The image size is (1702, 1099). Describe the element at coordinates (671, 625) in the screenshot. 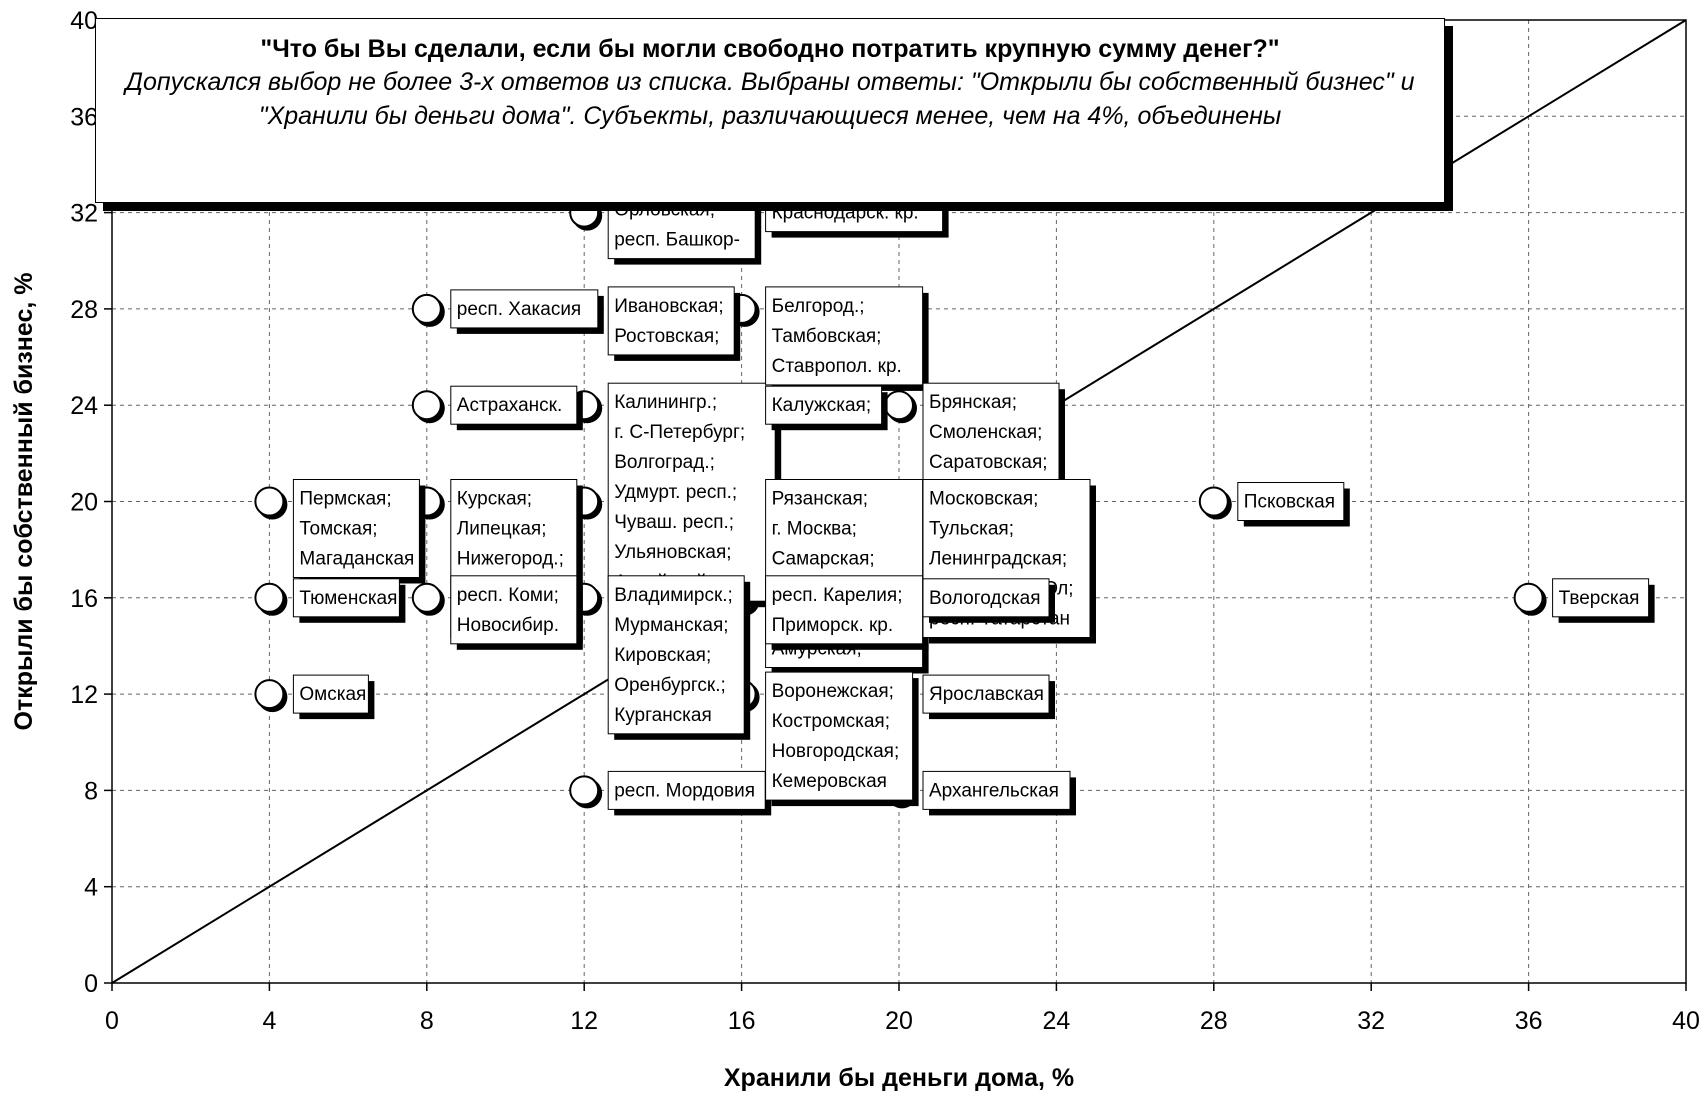

I see `label-line: Мурманская;` at that location.